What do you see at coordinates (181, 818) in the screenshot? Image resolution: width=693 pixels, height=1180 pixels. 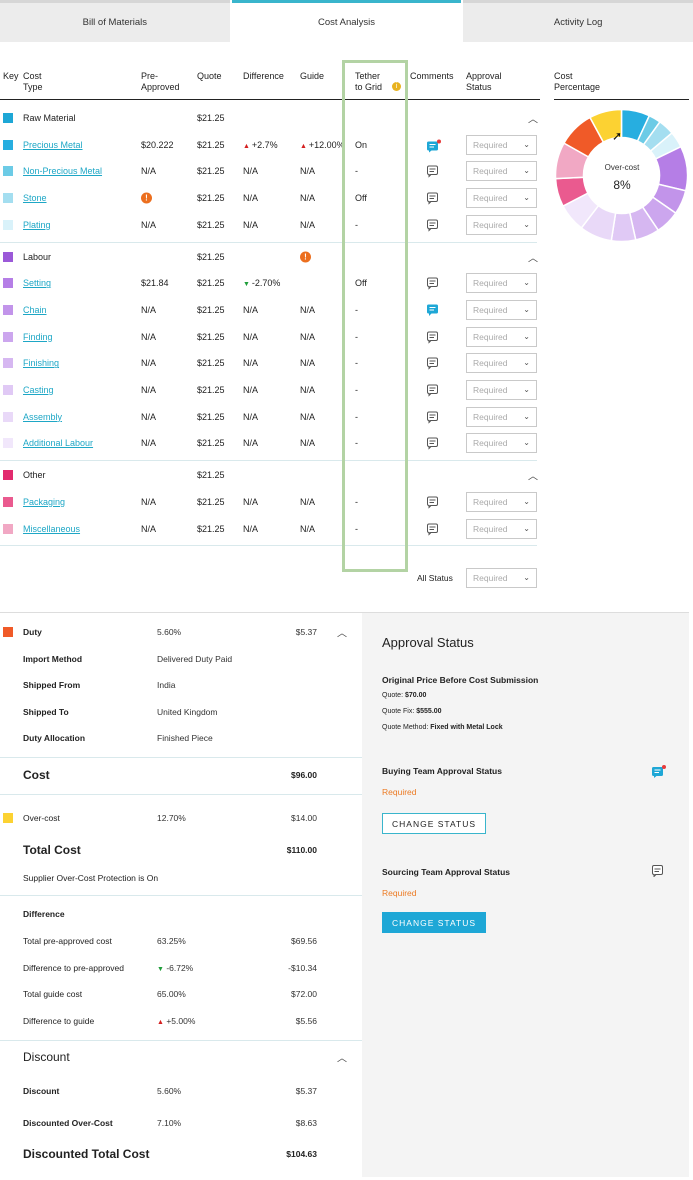 I see `overcost-row: Over-cost 12.70% $14.00` at bounding box center [181, 818].